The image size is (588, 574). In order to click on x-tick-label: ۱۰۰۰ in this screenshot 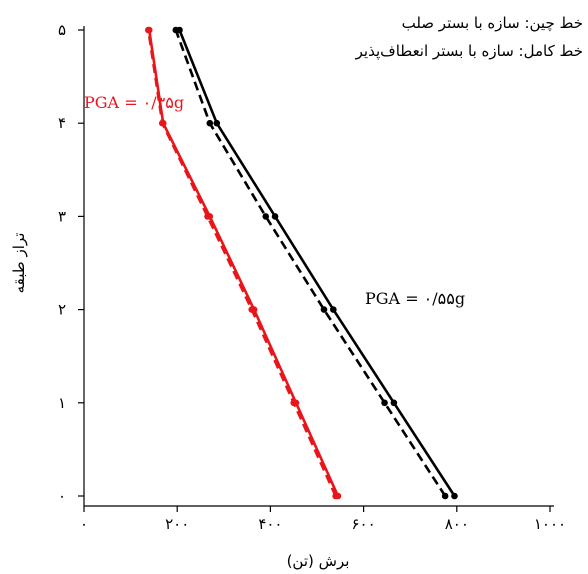, I will do `click(550, 524)`.